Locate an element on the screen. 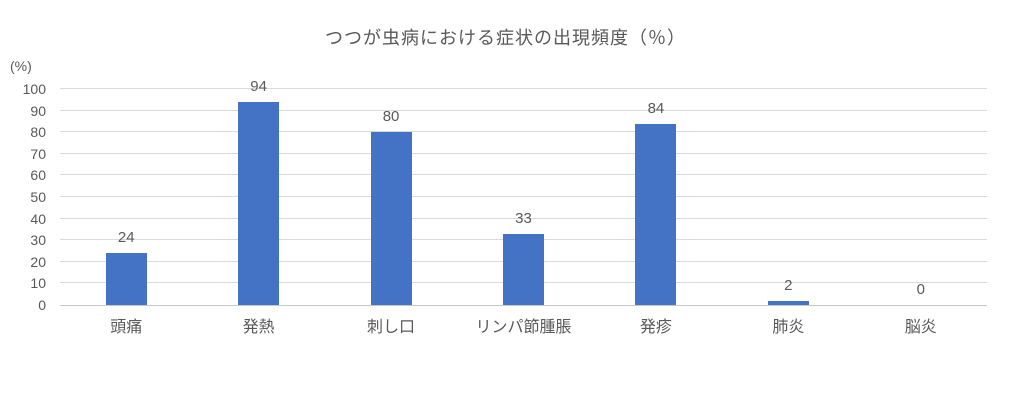  y-tick-label: 40 is located at coordinates (38, 218).